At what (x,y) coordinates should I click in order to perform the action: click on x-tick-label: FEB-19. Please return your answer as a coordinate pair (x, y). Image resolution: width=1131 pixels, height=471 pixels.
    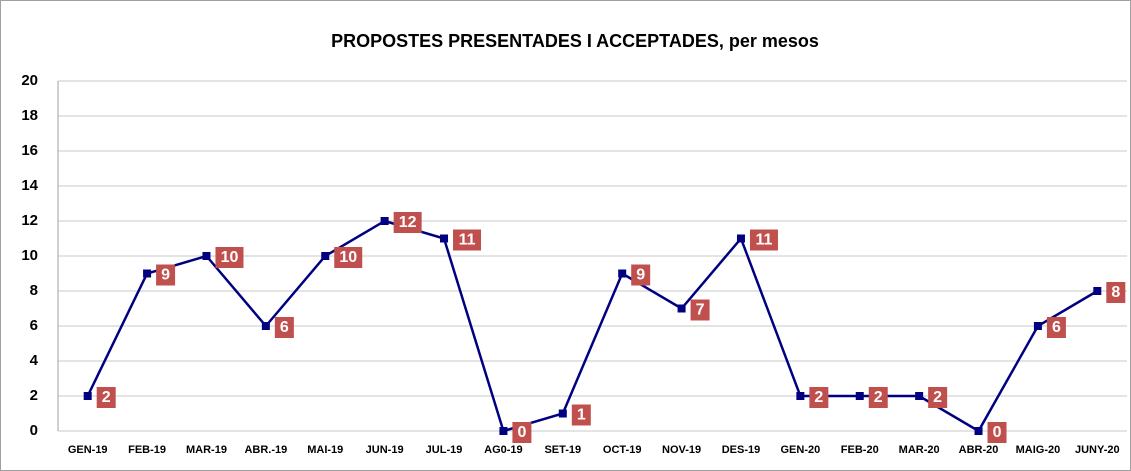
    Looking at the image, I should click on (147, 450).